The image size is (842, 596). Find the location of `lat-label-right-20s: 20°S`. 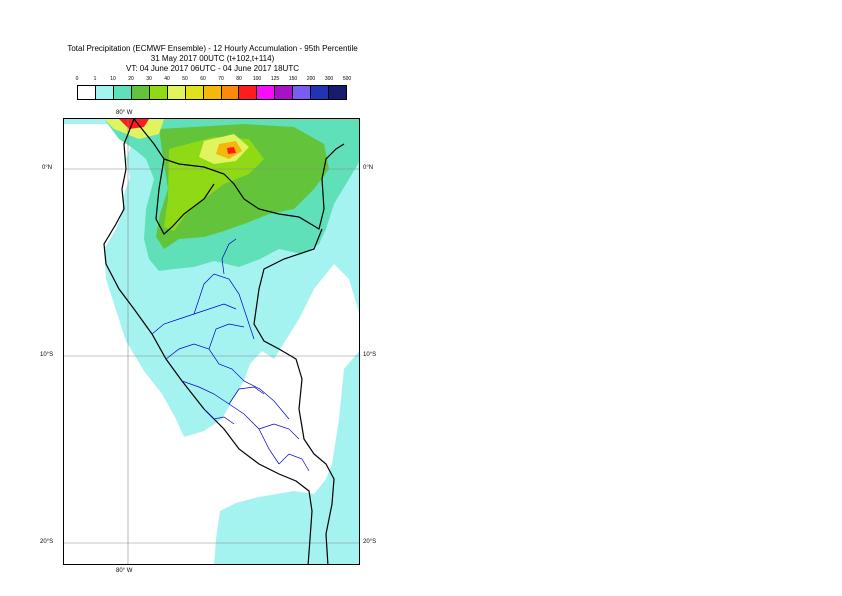

lat-label-right-20s: 20°S is located at coordinates (370, 542).